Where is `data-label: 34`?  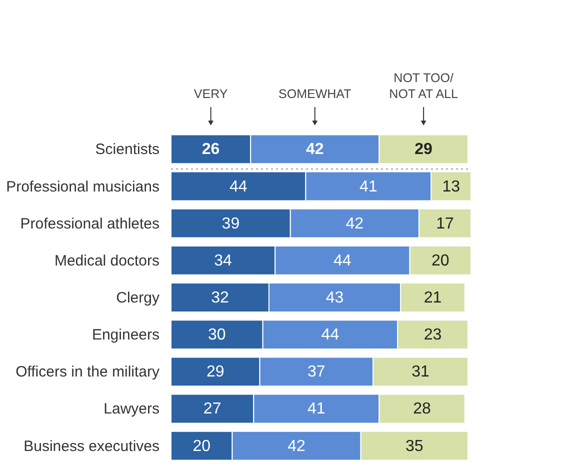
data-label: 34 is located at coordinates (223, 261).